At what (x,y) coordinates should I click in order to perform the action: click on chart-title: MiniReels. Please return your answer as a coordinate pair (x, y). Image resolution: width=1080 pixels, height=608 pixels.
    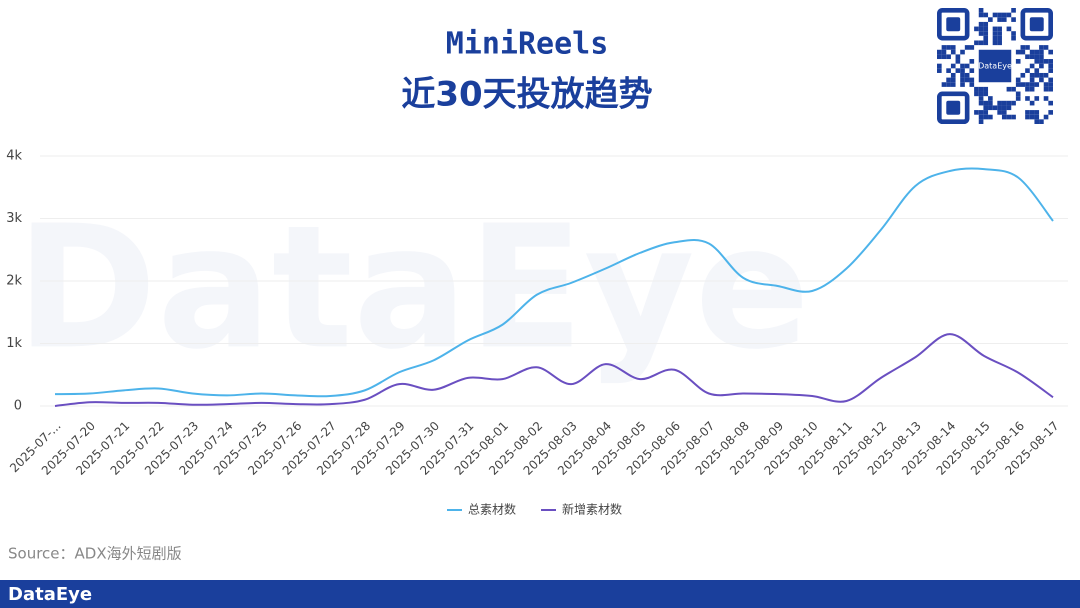
    Looking at the image, I should click on (527, 44).